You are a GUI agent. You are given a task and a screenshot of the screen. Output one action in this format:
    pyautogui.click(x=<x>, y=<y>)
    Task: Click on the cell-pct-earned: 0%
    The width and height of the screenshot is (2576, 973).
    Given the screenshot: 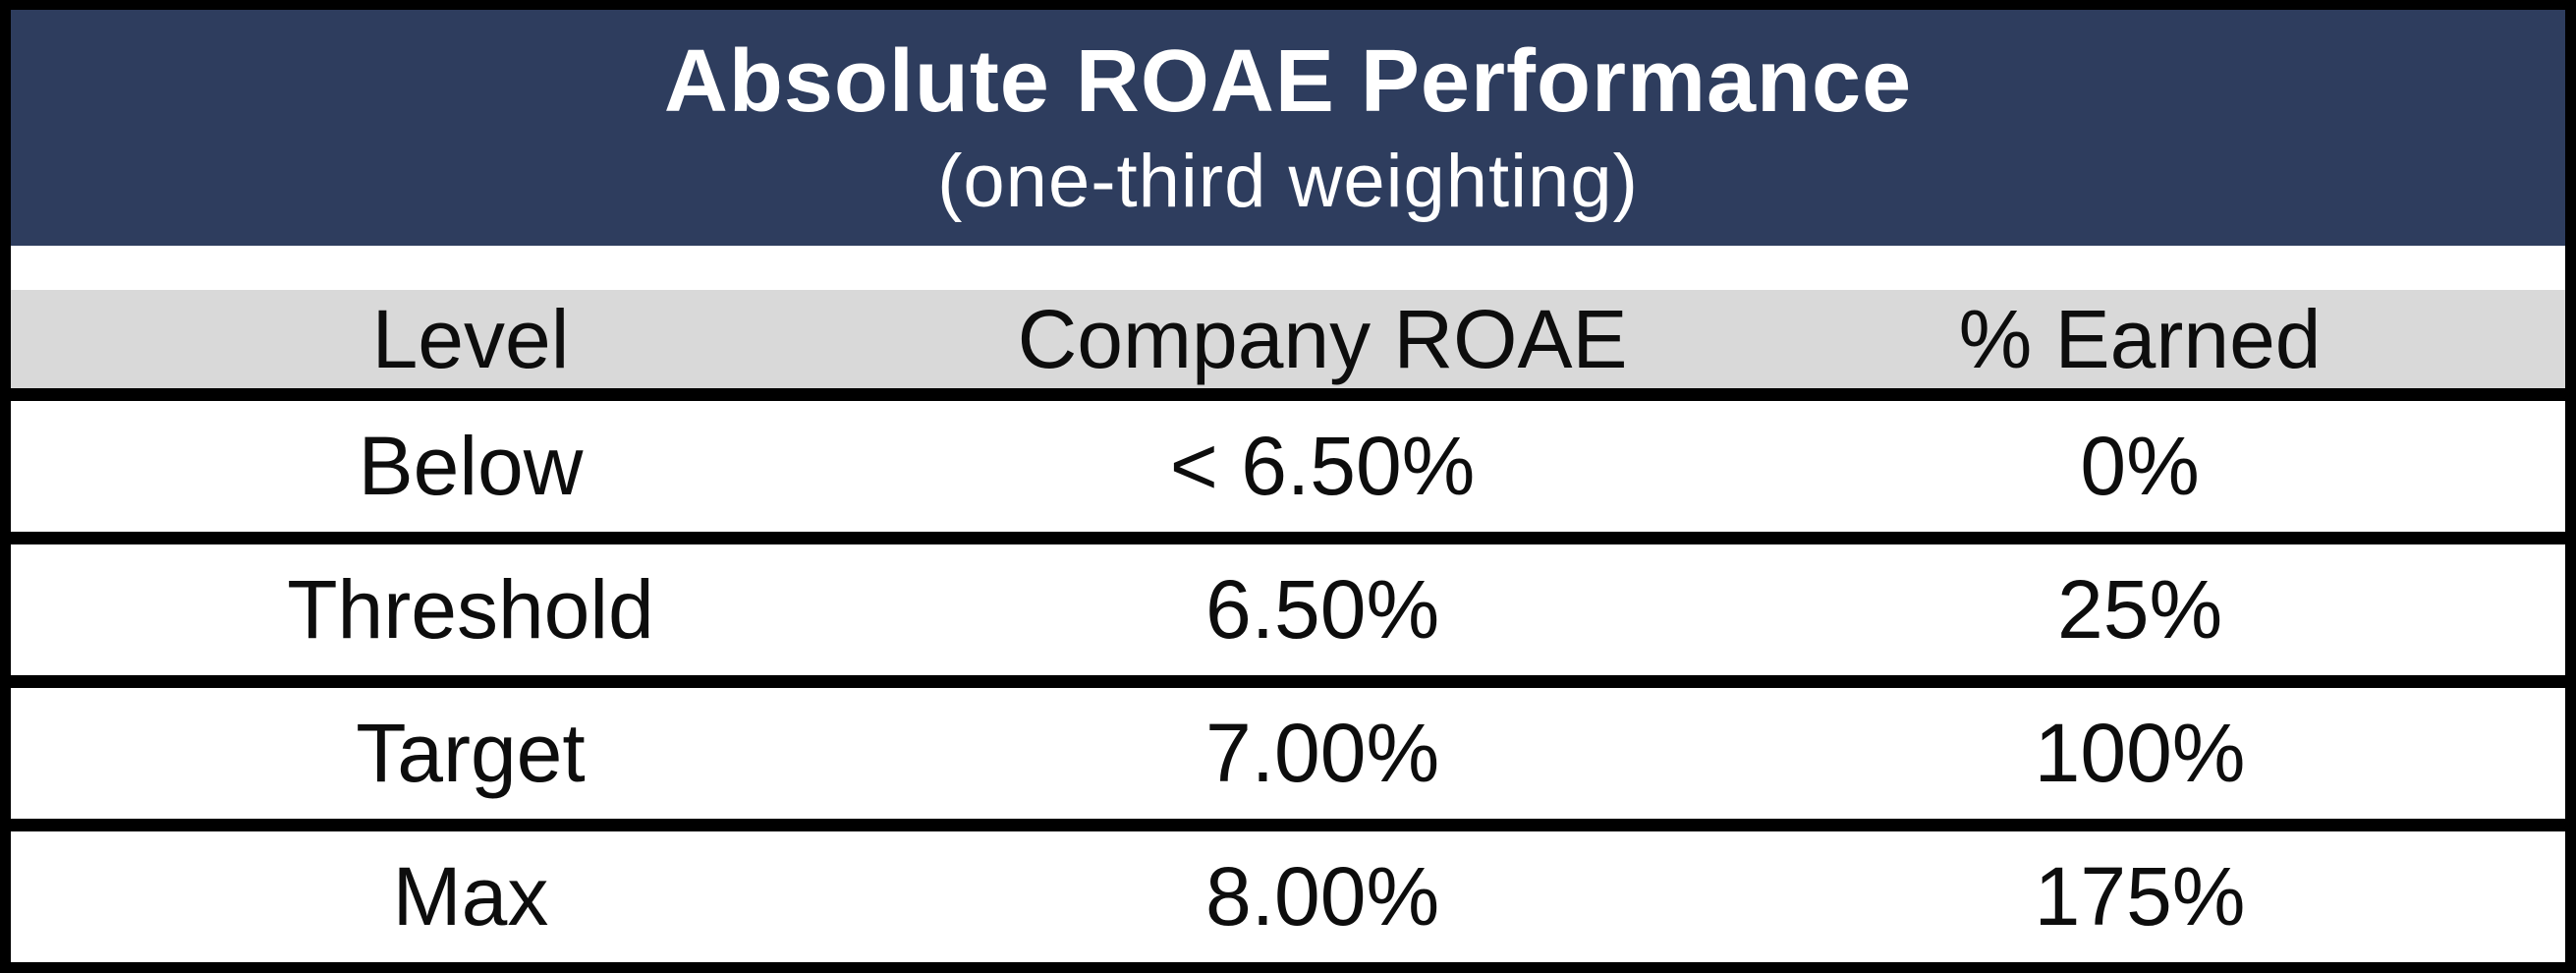 What is the action you would take?
    pyautogui.click(x=2140, y=466)
    